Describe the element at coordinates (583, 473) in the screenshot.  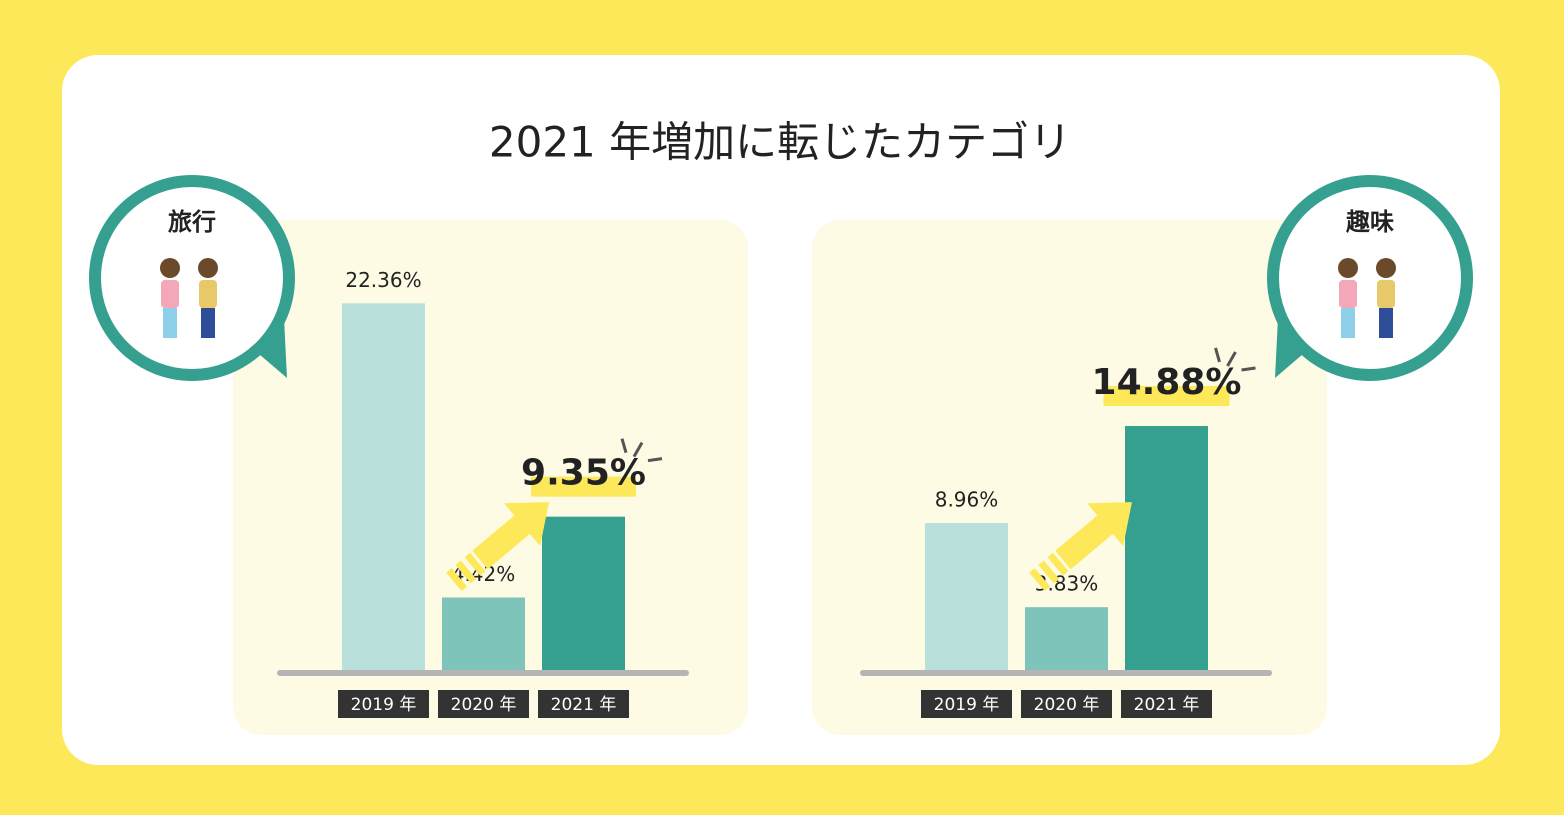
I see `value-label-highlight: 9.35%` at that location.